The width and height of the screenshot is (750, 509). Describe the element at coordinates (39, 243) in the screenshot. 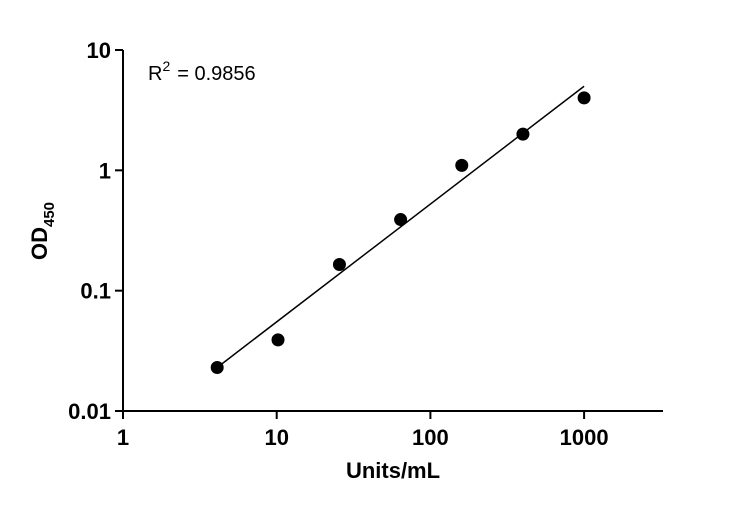

I see `y-axis-title-main: OD` at that location.